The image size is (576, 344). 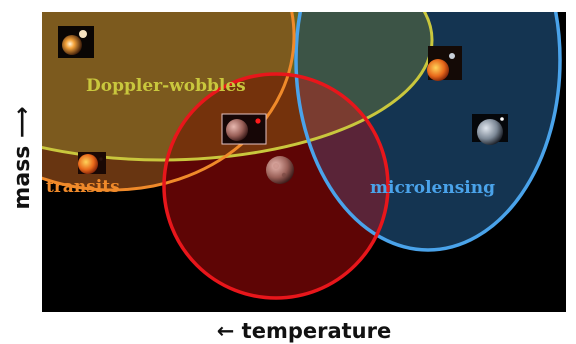 What do you see at coordinates (22, 157) in the screenshot?
I see `y-axis-label: mass ⟶` at bounding box center [22, 157].